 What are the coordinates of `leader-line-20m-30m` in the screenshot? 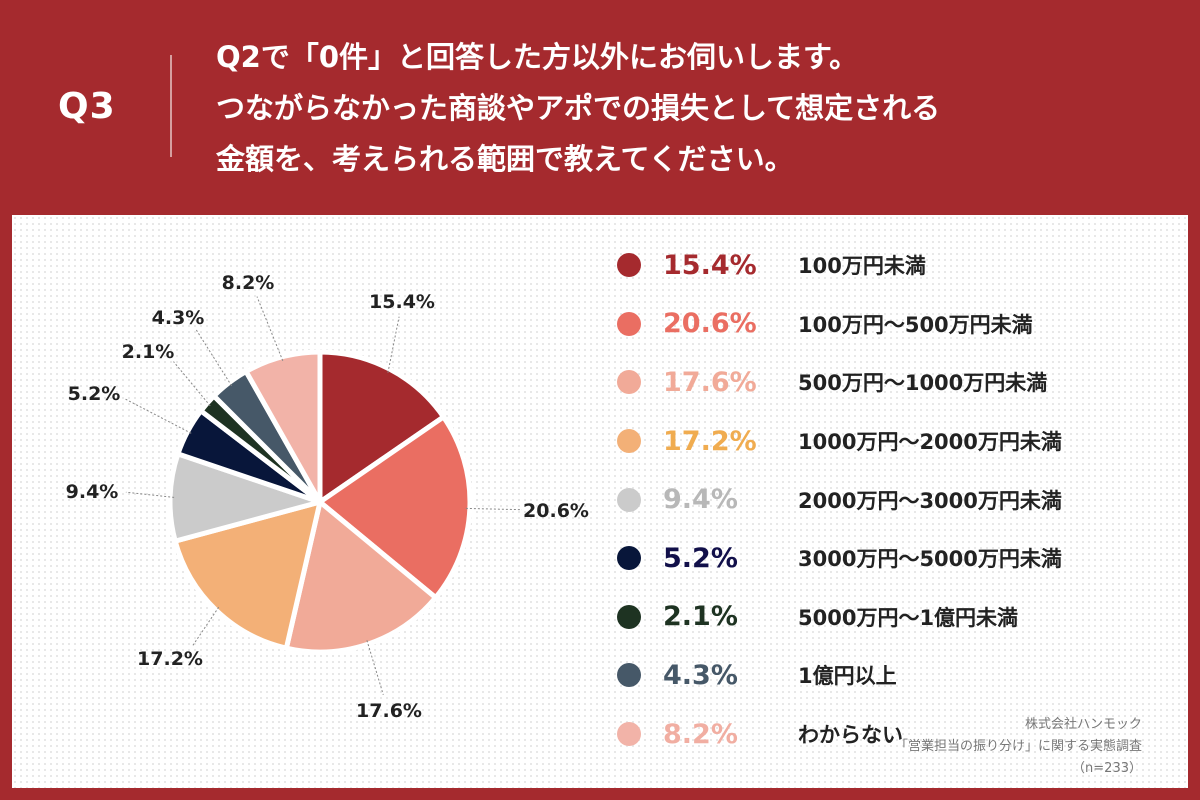 It's located at (150, 494).